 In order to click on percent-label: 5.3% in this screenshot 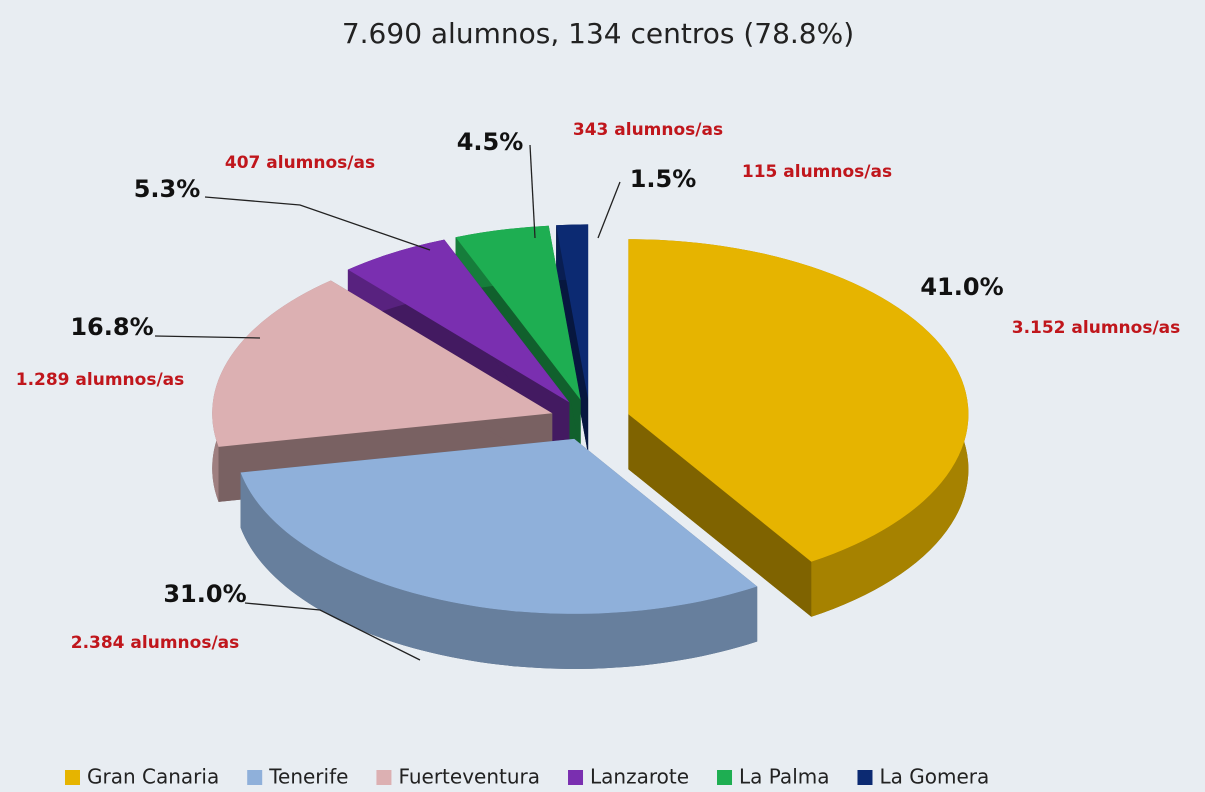, I will do `click(167, 189)`.